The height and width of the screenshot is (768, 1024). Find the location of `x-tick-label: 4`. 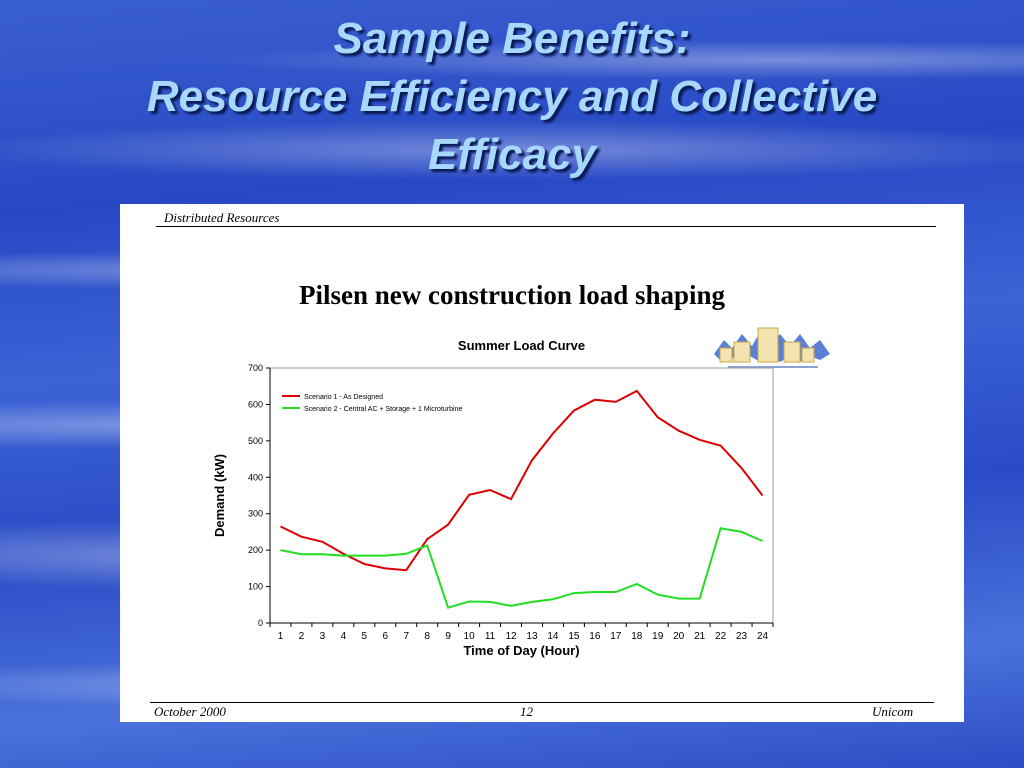

x-tick-label: 4 is located at coordinates (344, 636).